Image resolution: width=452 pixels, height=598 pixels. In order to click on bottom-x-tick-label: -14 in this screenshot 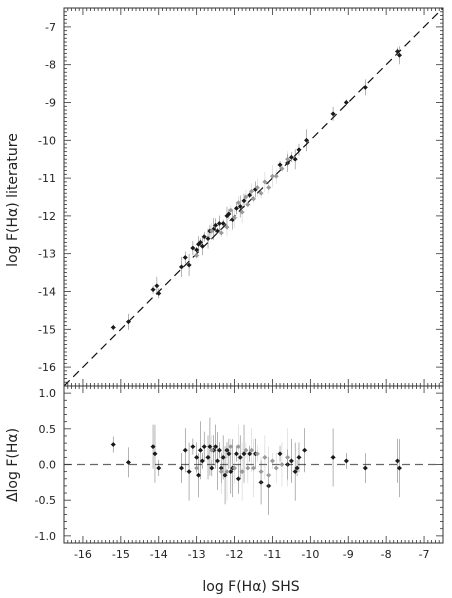, I will do `click(159, 554)`.